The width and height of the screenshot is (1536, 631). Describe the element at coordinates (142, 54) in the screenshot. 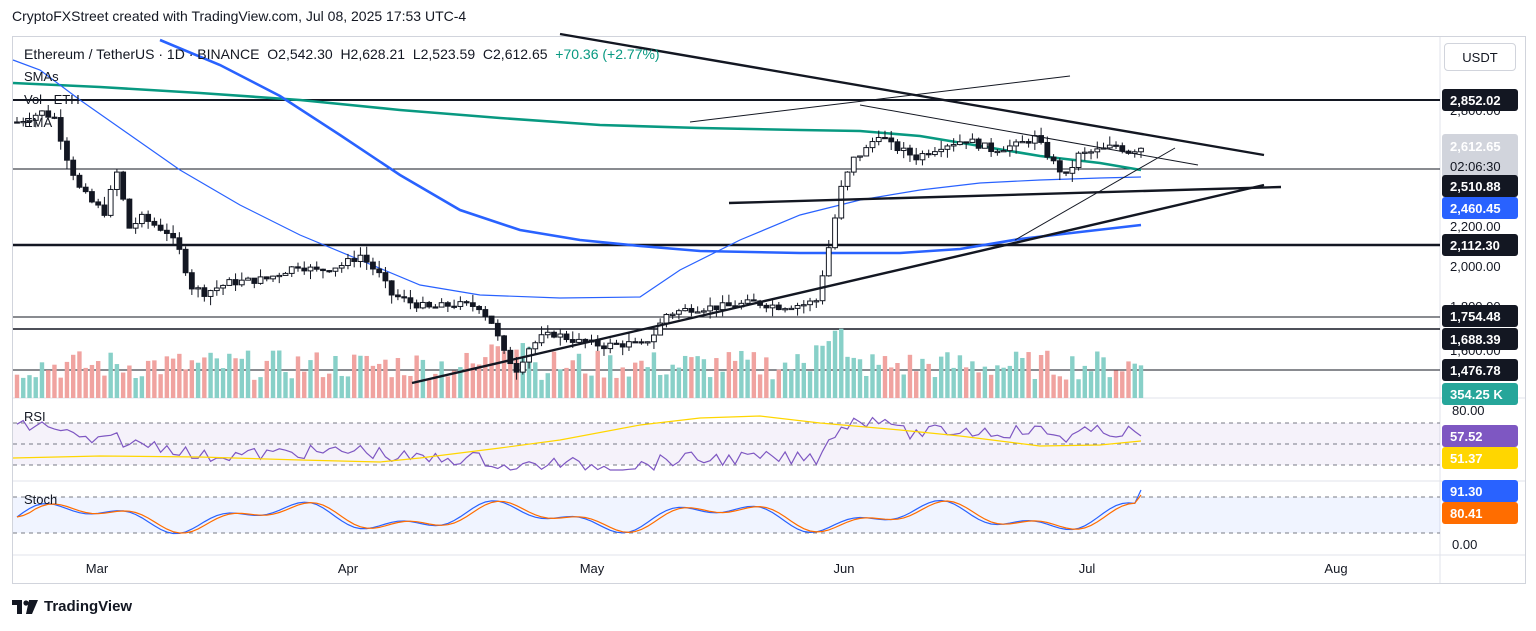

I see `symbol-name: Ethereum / TetherUS · 1D · BINANCE` at that location.